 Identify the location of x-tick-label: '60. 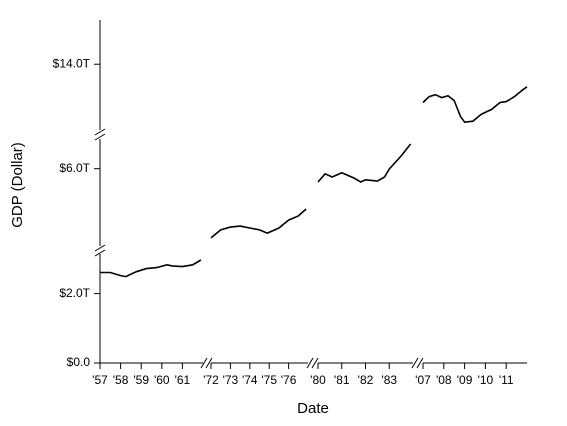
(162, 380).